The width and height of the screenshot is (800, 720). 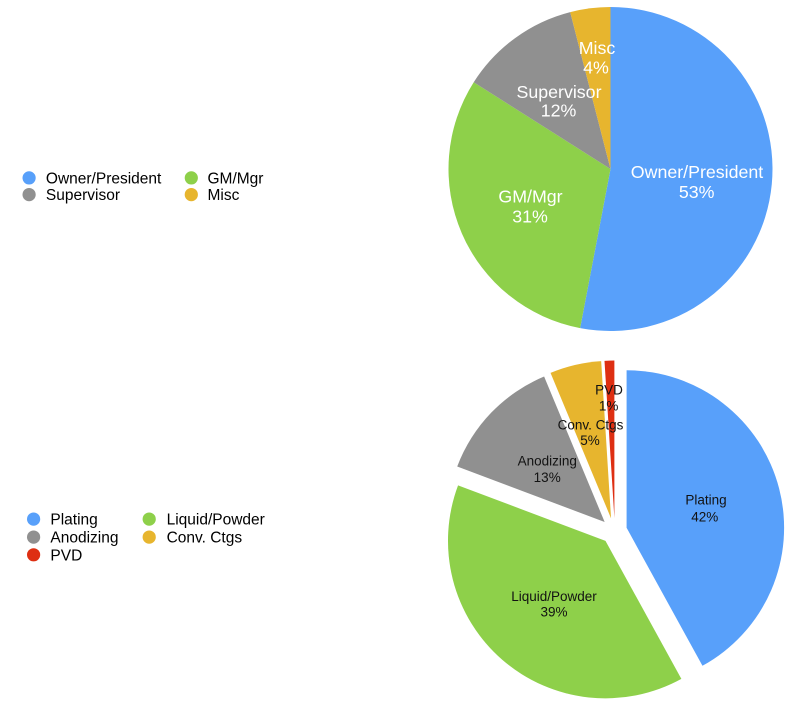 I want to click on svg-text: 53%, so click(x=697, y=192).